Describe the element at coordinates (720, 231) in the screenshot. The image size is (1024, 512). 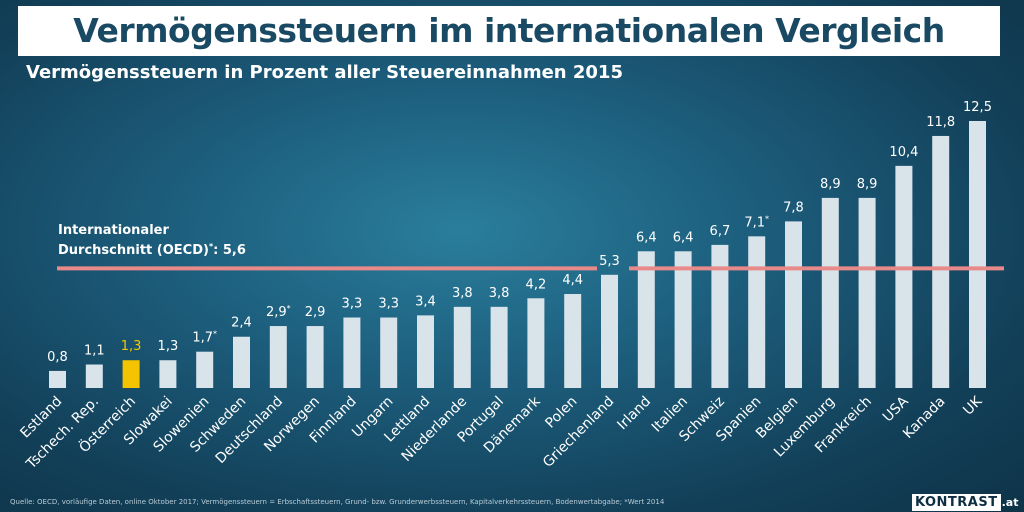
I see `value-label: 6,7` at that location.